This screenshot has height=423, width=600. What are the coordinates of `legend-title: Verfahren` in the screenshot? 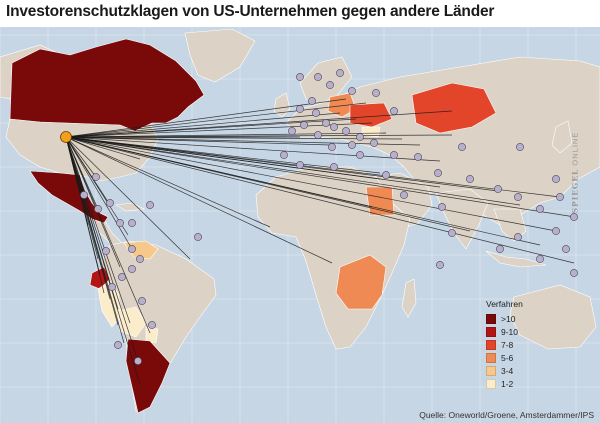 It's located at (504, 304).